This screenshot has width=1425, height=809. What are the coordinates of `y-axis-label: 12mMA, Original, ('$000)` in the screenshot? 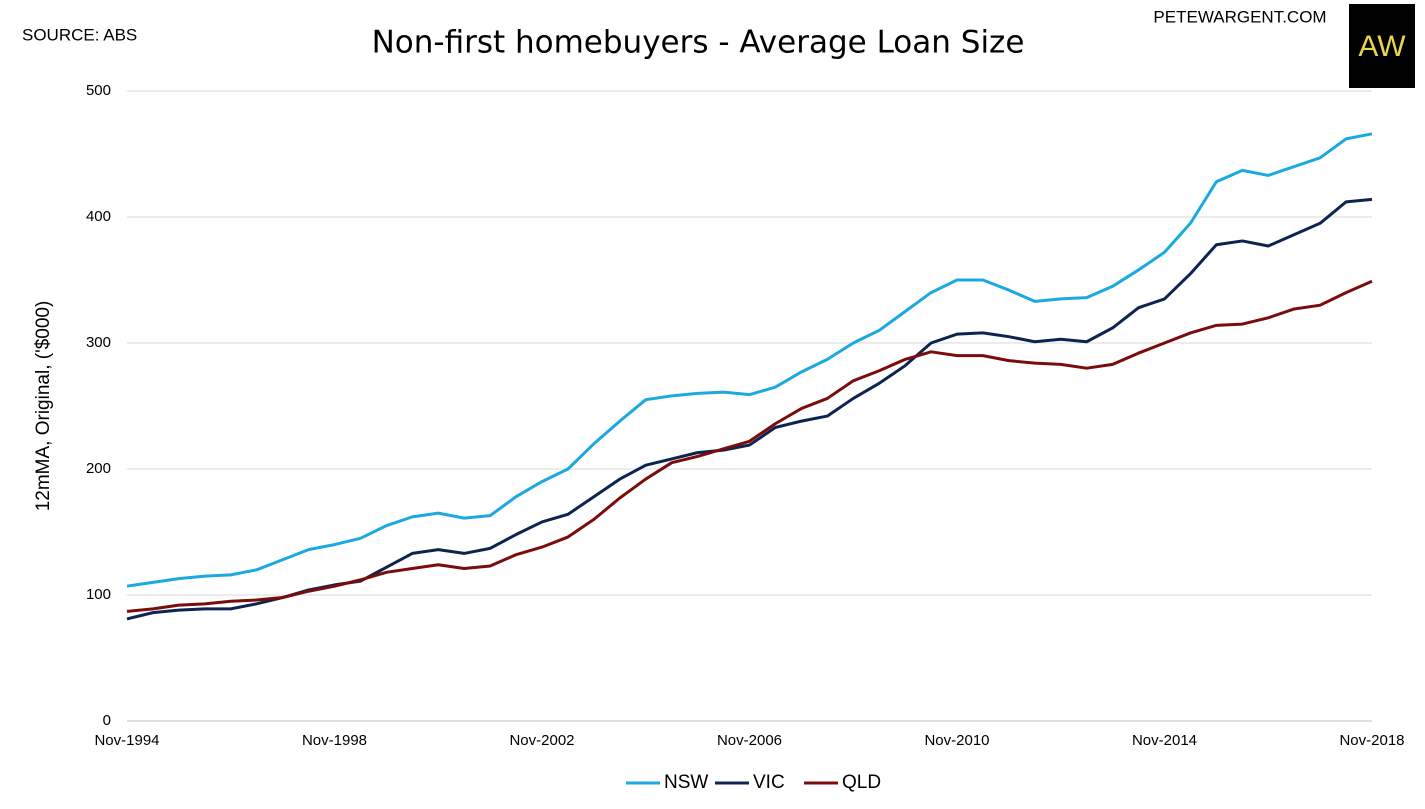 It's located at (43, 406).